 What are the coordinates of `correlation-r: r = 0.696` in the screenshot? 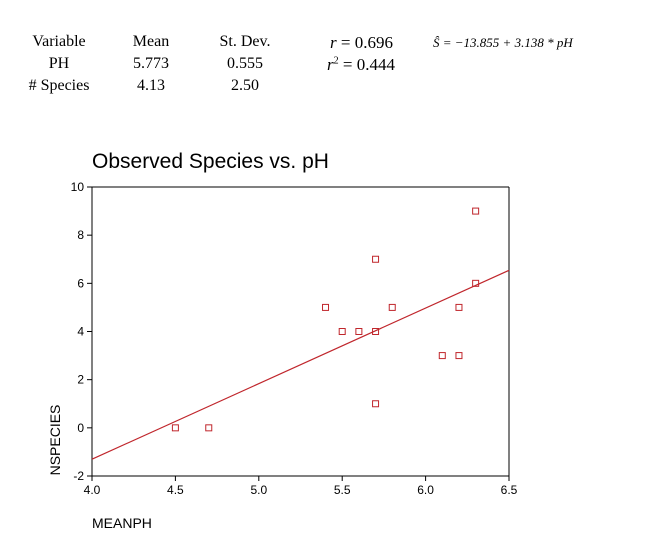 It's located at (361, 43).